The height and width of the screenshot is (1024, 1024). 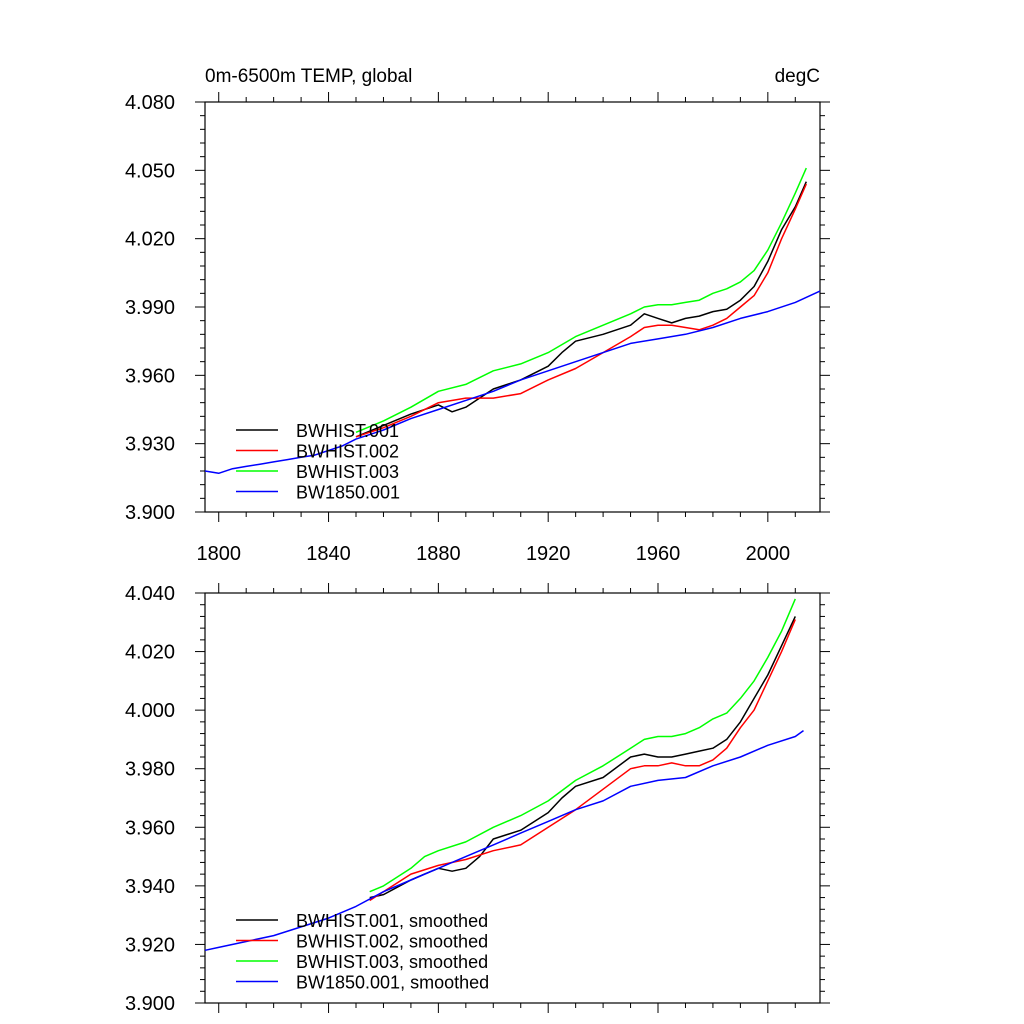 What do you see at coordinates (150, 653) in the screenshot?
I see `bottom-y-tick-label: 4.020` at bounding box center [150, 653].